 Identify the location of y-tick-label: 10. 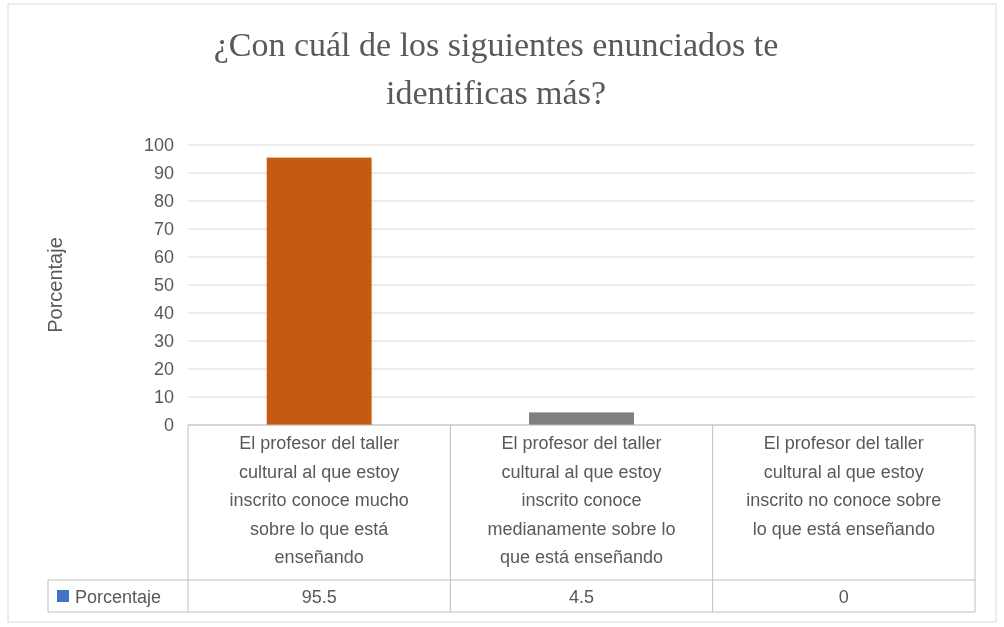
(163, 397).